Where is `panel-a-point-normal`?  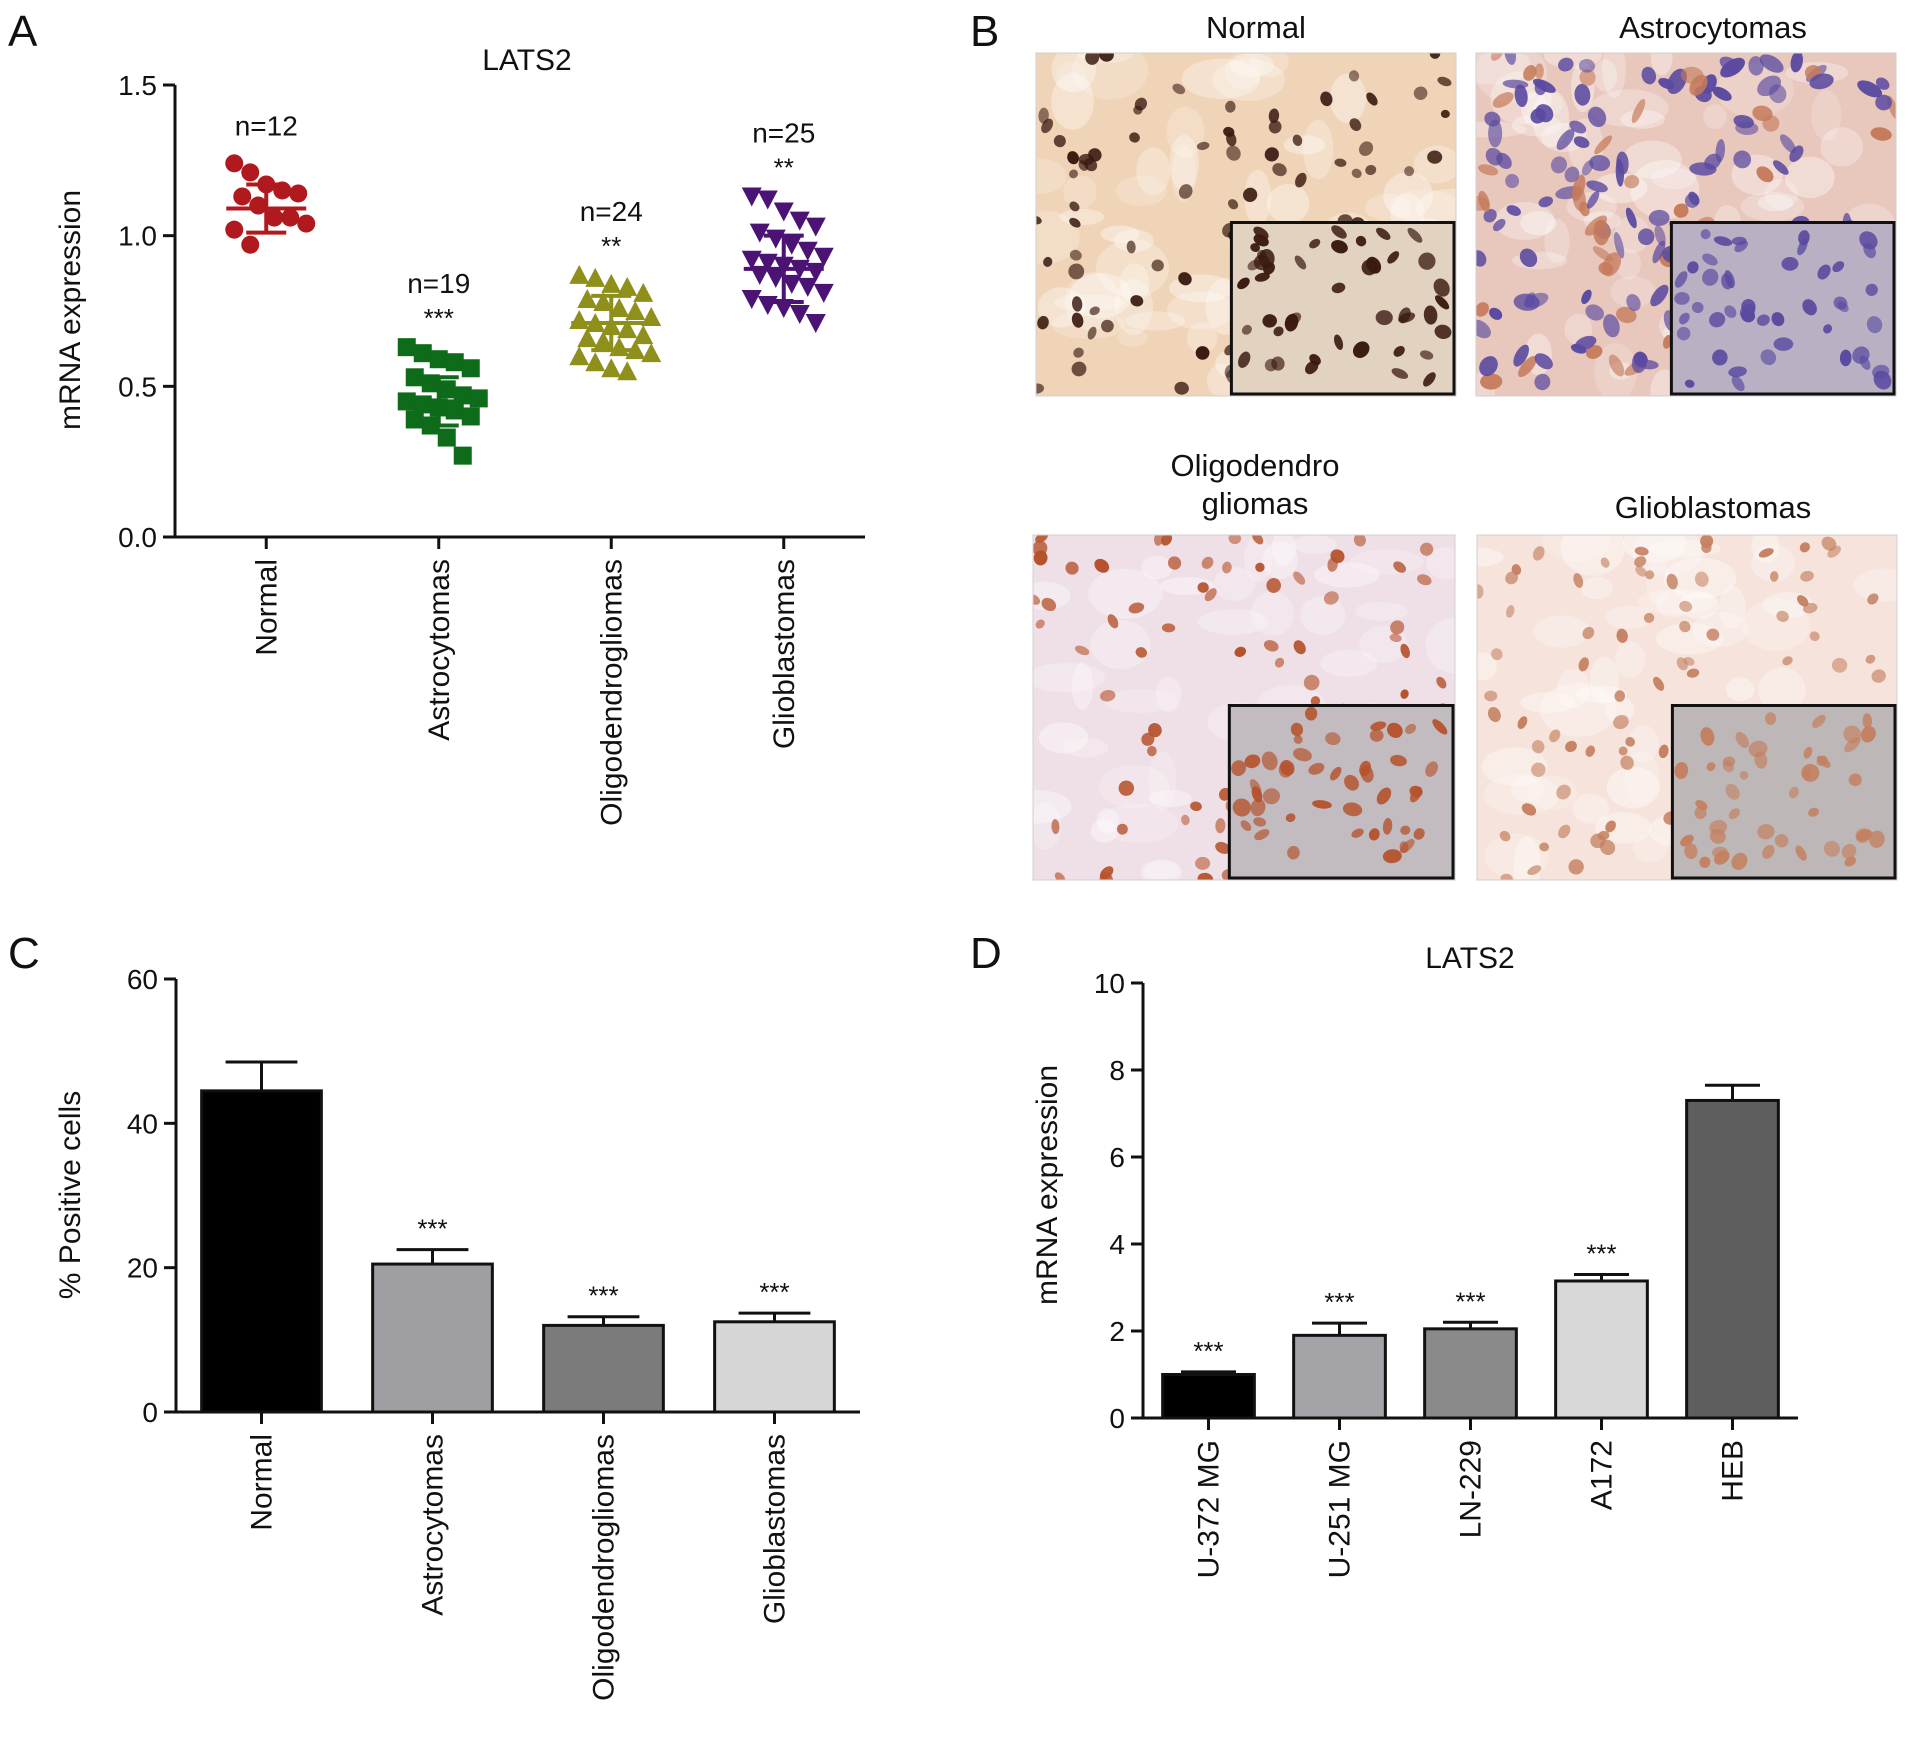 panel-a-point-normal is located at coordinates (306, 223).